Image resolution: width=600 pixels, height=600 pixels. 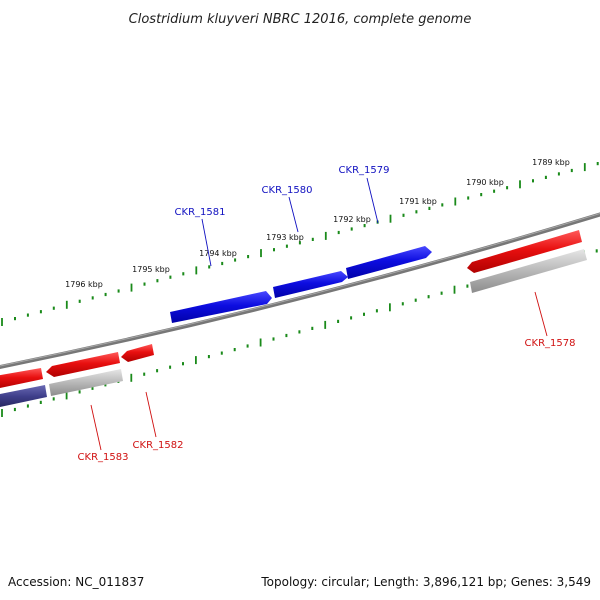 I want to click on kbp-label-1791: 1791 kbp, so click(x=418, y=201).